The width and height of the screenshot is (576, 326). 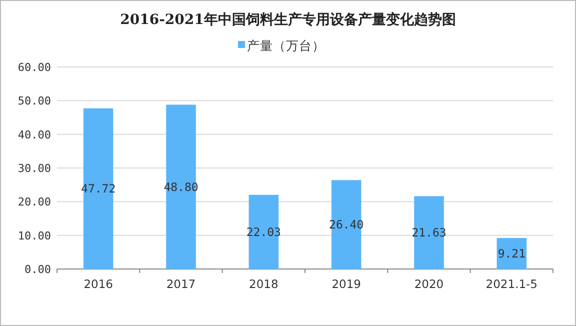 I want to click on y-tick-label: 30.00, so click(x=34, y=168).